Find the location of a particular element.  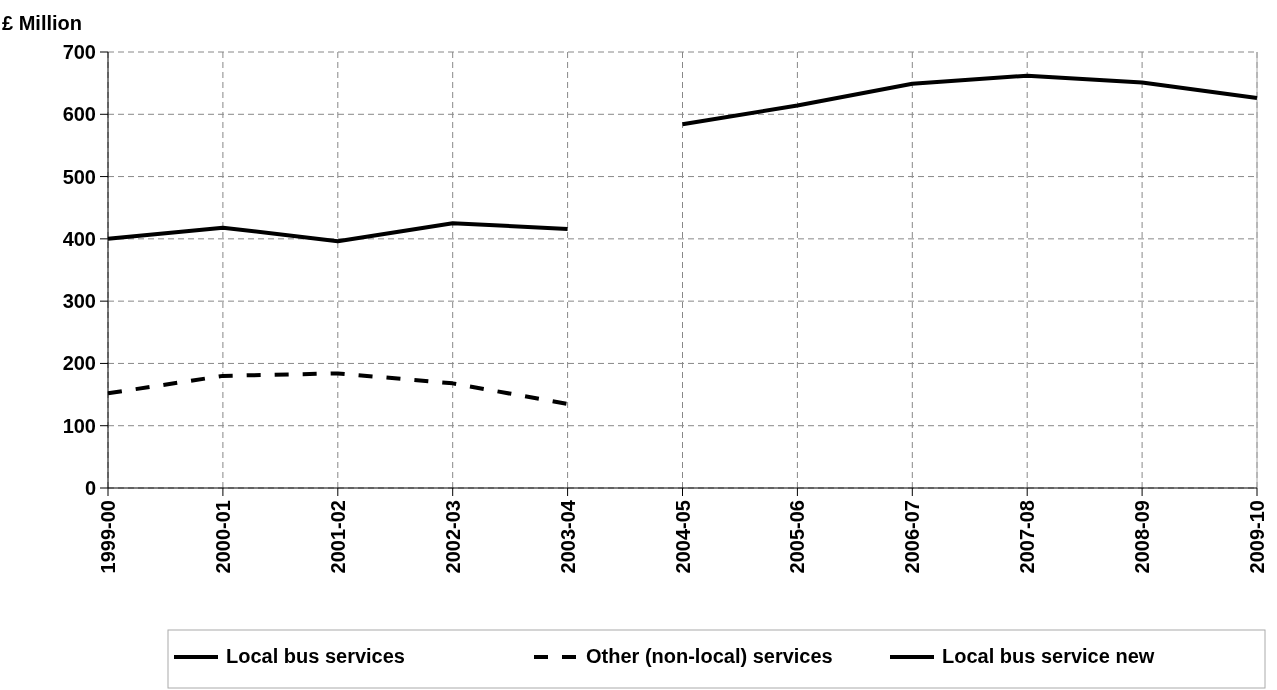

legend-label: Local bus services is located at coordinates (315, 656).